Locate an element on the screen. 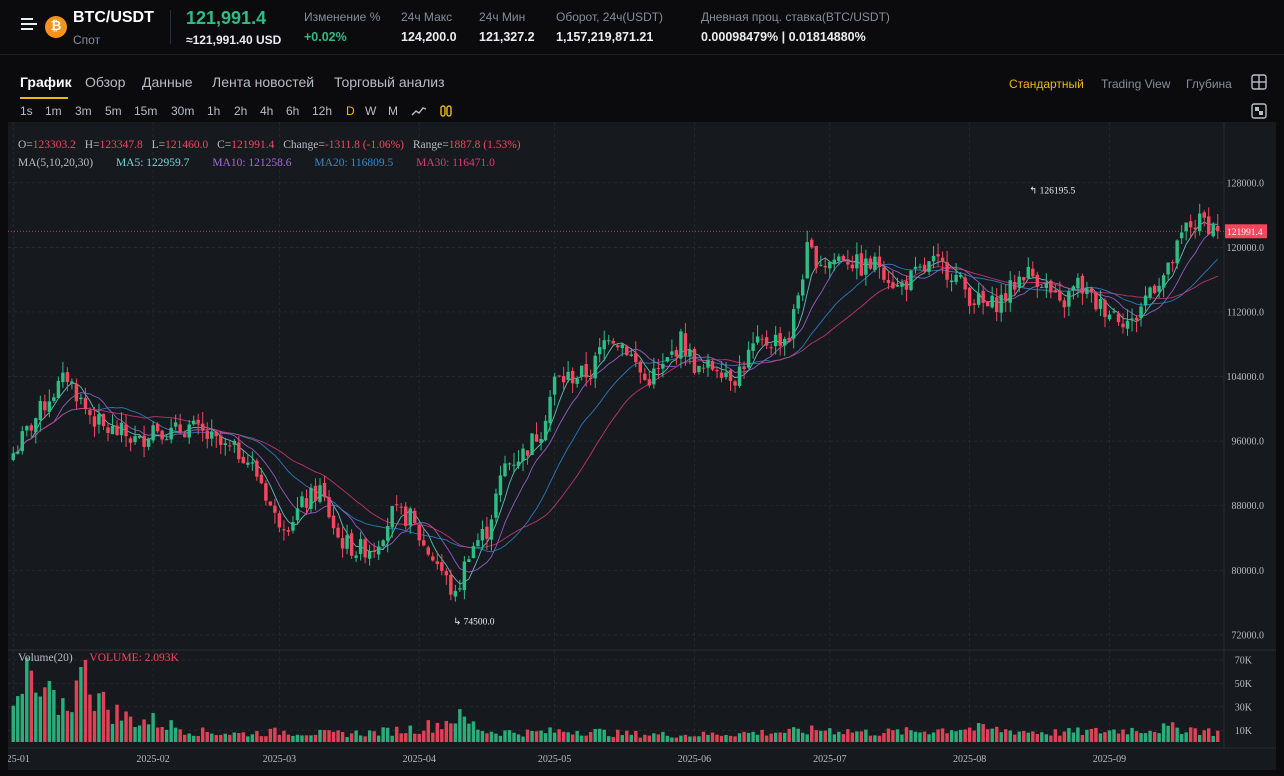  fullscreen-icon is located at coordinates (1259, 111).